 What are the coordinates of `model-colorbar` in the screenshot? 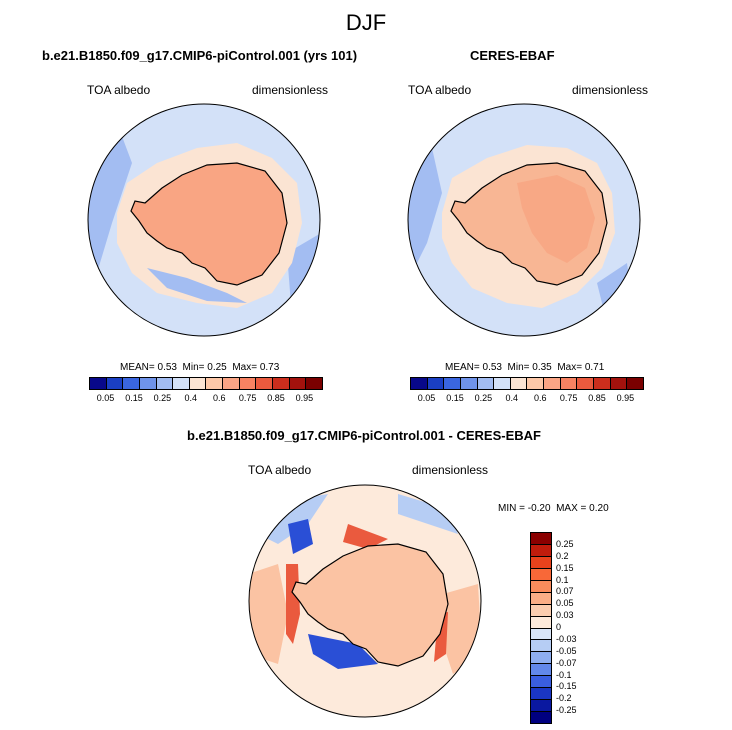 It's located at (206, 383).